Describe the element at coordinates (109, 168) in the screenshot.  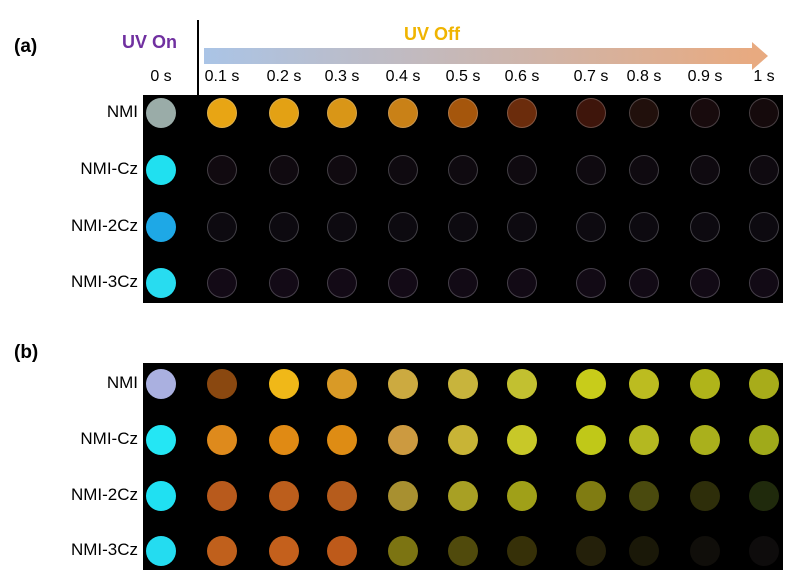
I see `panel-a-row-label: NMI-Cz` at that location.